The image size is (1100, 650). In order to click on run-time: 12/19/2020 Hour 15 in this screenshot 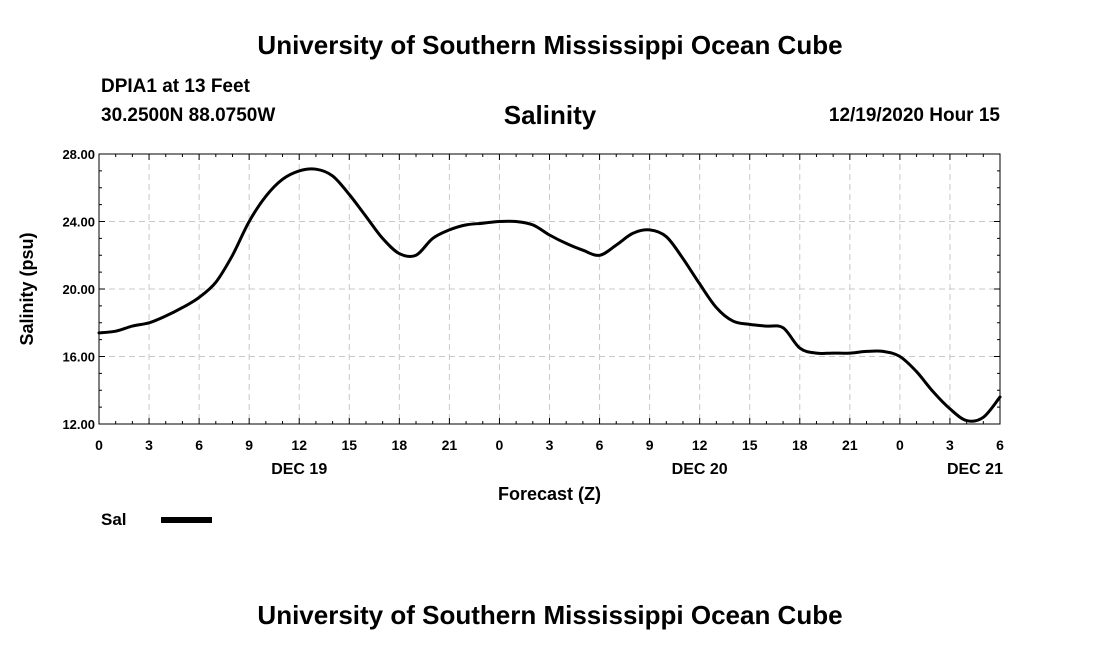, I will do `click(914, 115)`.